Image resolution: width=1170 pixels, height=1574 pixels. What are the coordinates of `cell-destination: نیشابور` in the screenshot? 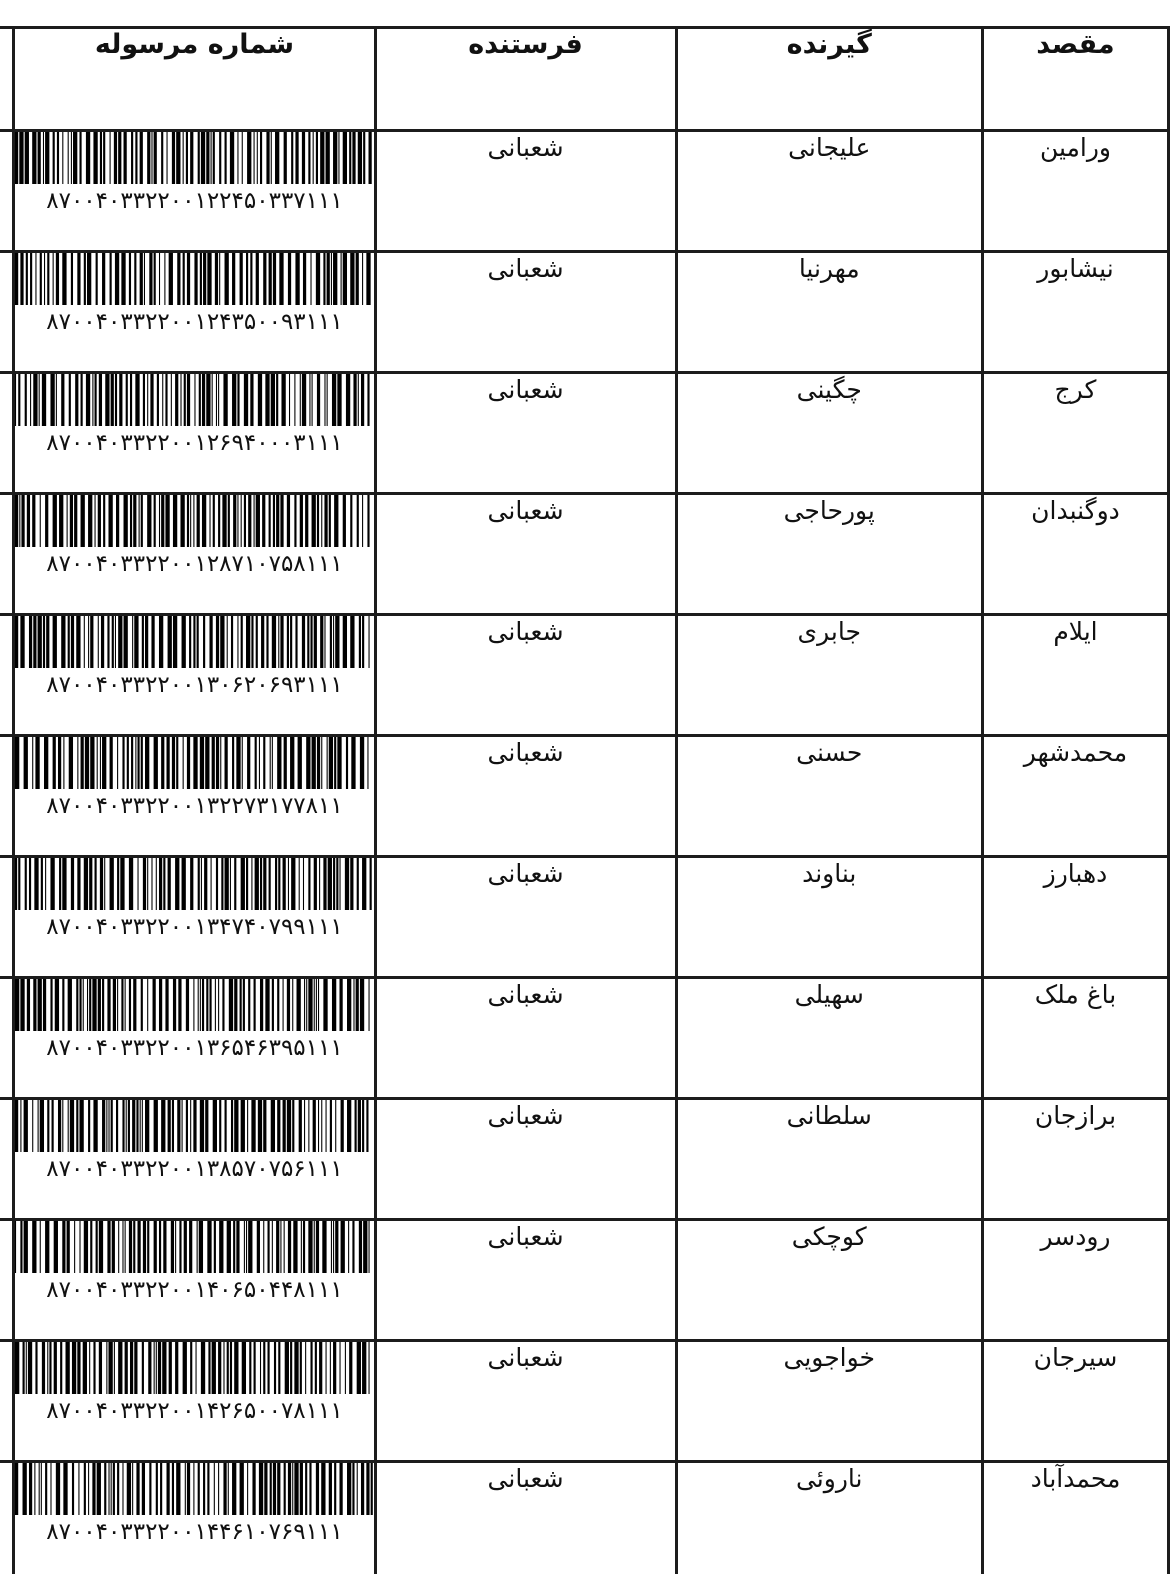 It's located at (1075, 312).